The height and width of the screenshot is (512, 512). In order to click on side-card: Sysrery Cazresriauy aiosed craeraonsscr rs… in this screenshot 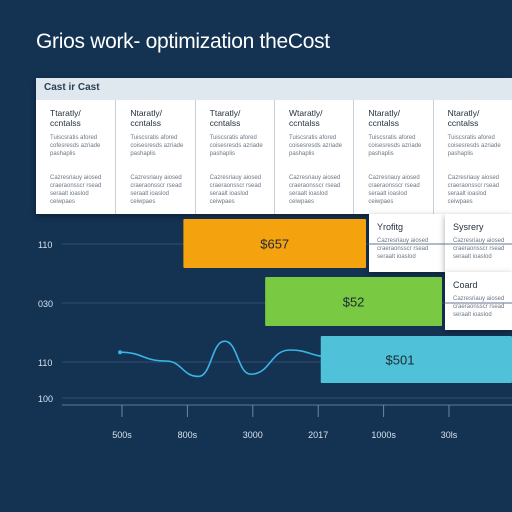, I will do `click(478, 243)`.